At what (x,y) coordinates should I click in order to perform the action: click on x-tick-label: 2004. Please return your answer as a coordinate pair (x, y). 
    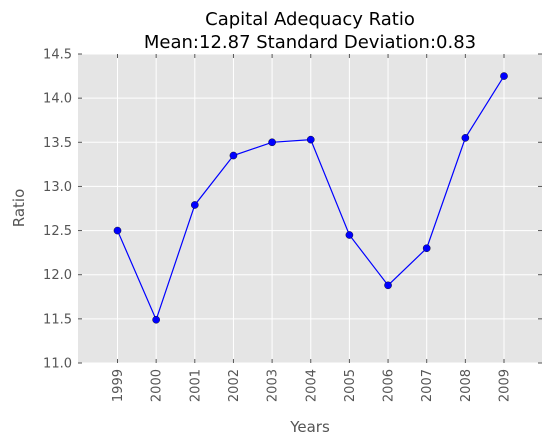
    Looking at the image, I should click on (311, 385).